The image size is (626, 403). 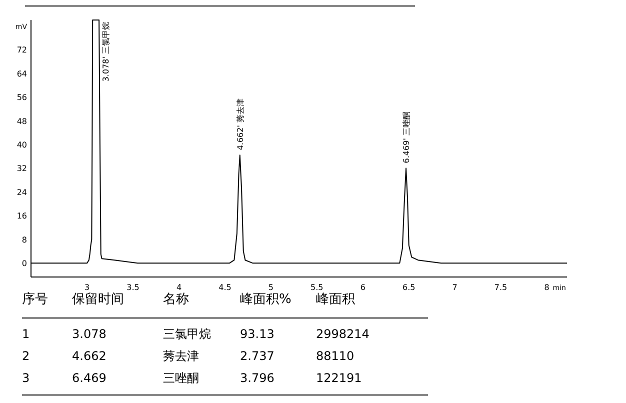 I want to click on y-tick-label: 64, so click(x=21, y=73).